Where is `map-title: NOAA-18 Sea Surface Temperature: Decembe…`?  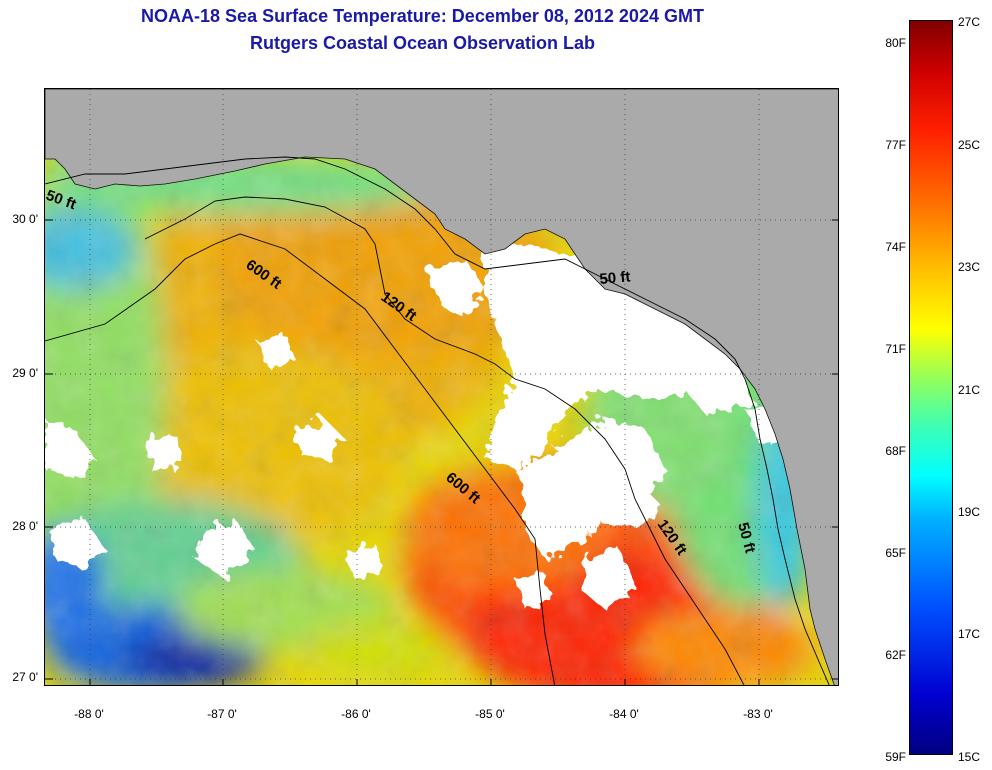 map-title: NOAA-18 Sea Surface Temperature: Decembe… is located at coordinates (422, 16).